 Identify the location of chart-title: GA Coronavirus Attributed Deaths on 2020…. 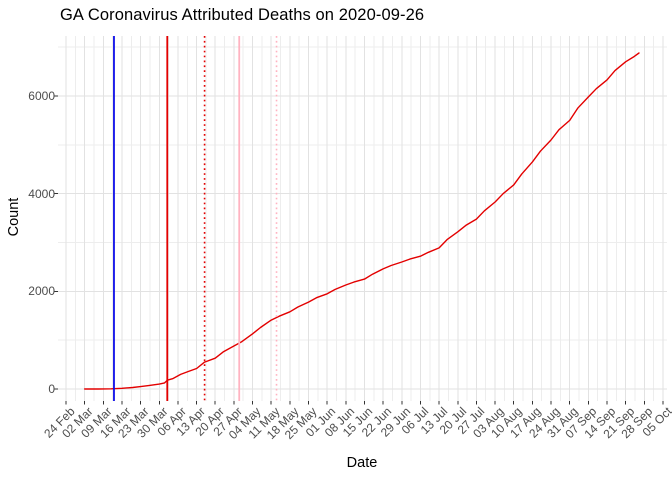
(242, 15).